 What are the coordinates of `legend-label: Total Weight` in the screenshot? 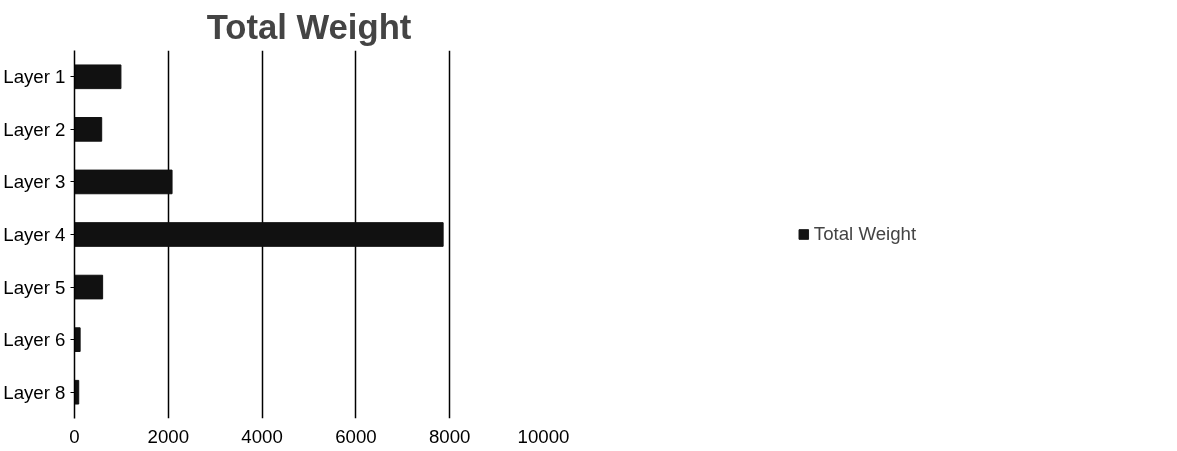 It's located at (865, 234).